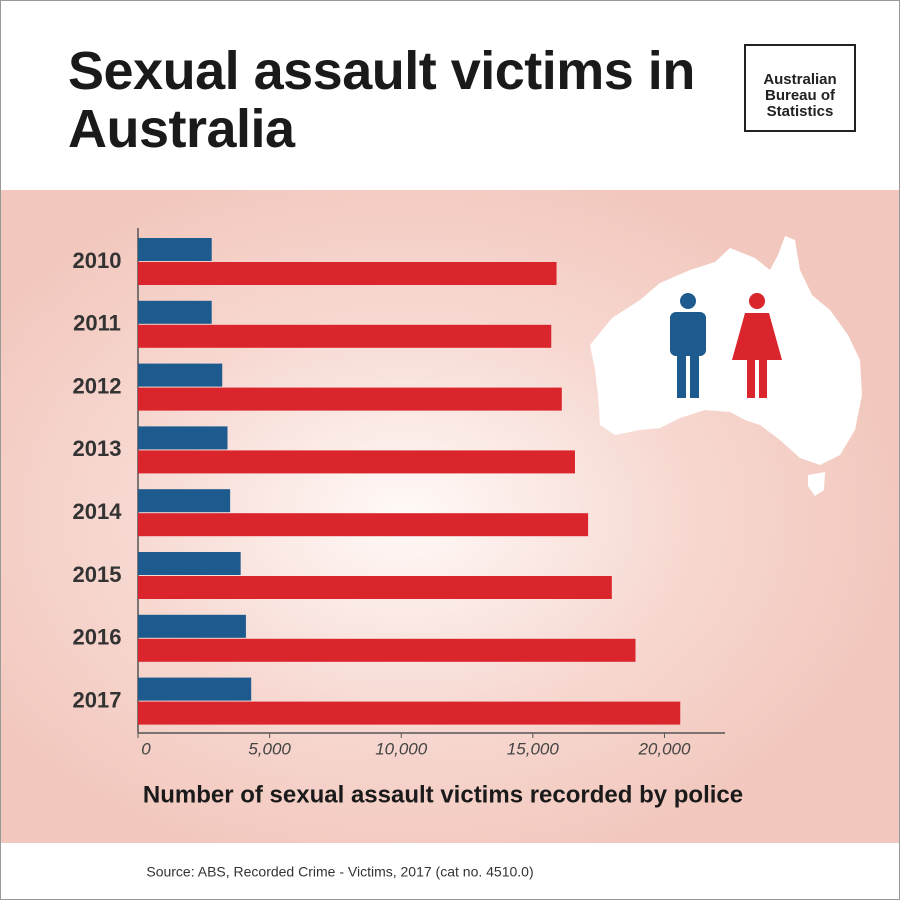 This screenshot has height=900, width=900. Describe the element at coordinates (401, 748) in the screenshot. I see `x-tick-label: 10,000` at that location.